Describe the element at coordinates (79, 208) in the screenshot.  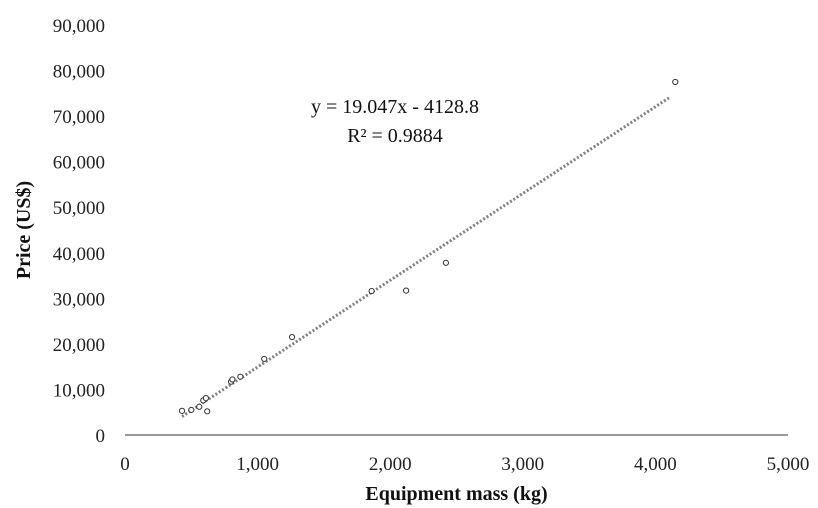
I see `y-tick-label: 50,000` at that location.